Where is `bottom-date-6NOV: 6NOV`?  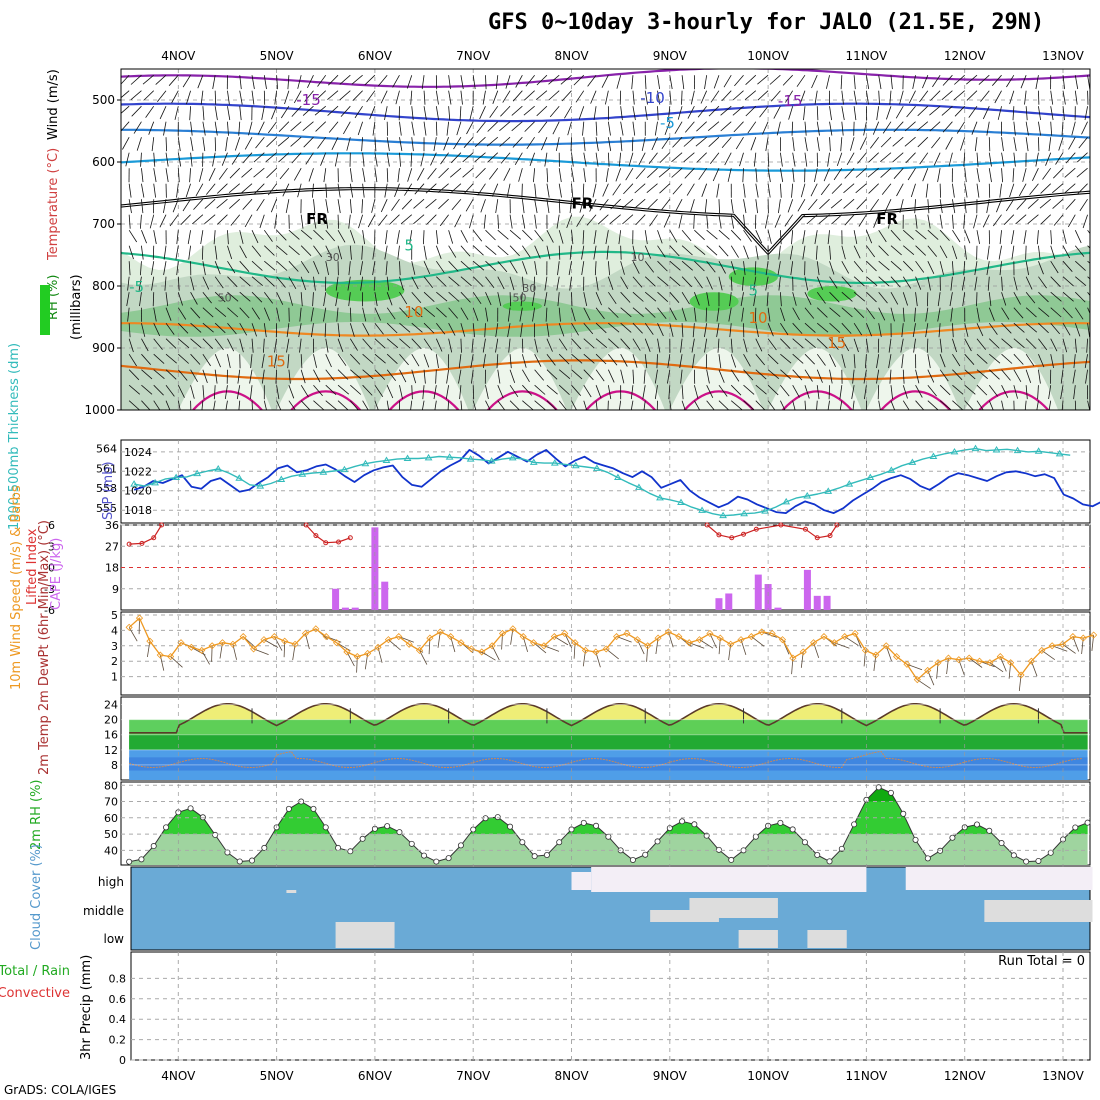
bottom-date-6NOV: 6NOV is located at coordinates (375, 1076).